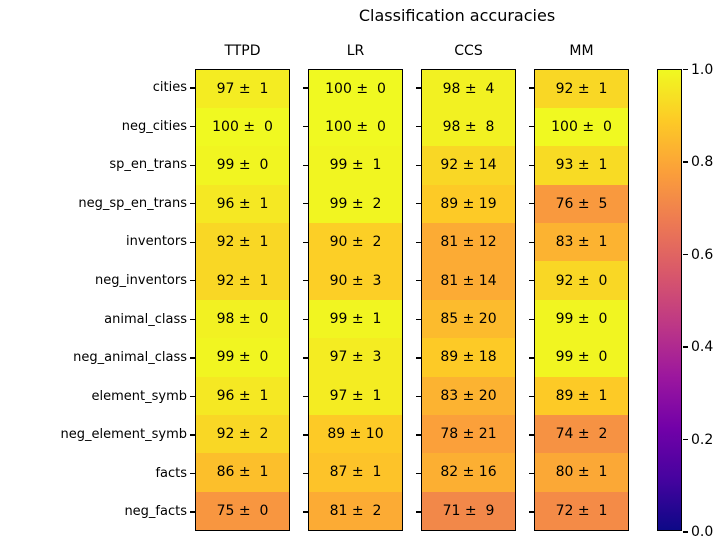  I want to click on column-header-ccs: CCS, so click(468, 51).